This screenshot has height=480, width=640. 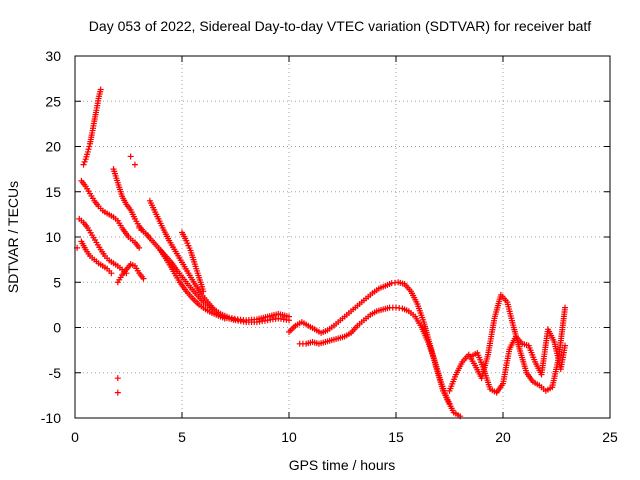 What do you see at coordinates (130, 273) in the screenshot?
I see `series-track-f` at bounding box center [130, 273].